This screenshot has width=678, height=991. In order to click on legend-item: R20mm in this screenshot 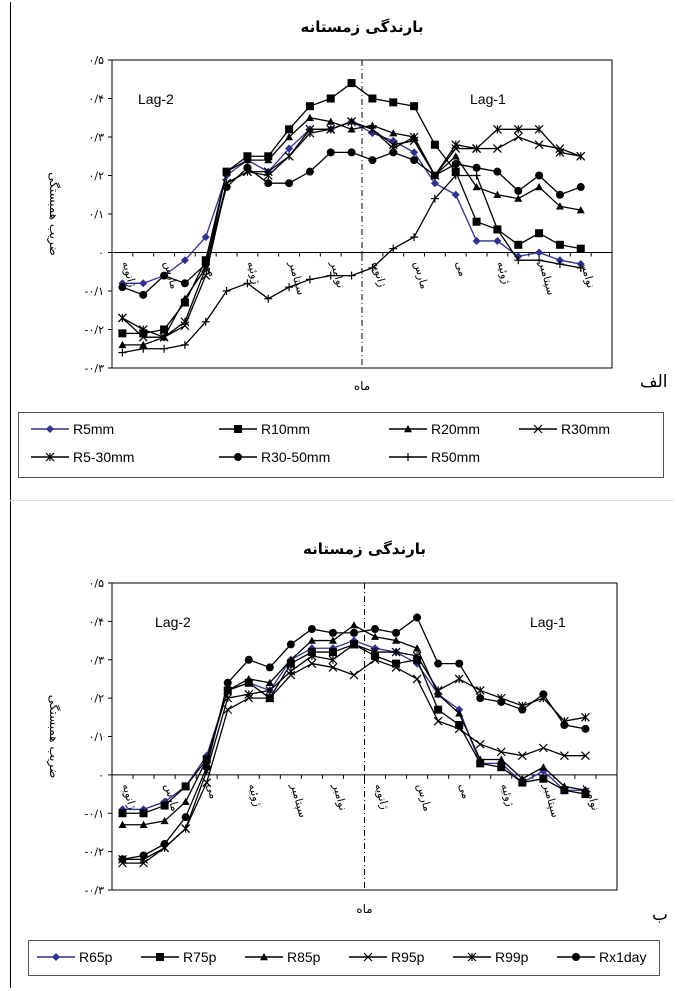, I will do `click(434, 429)`.